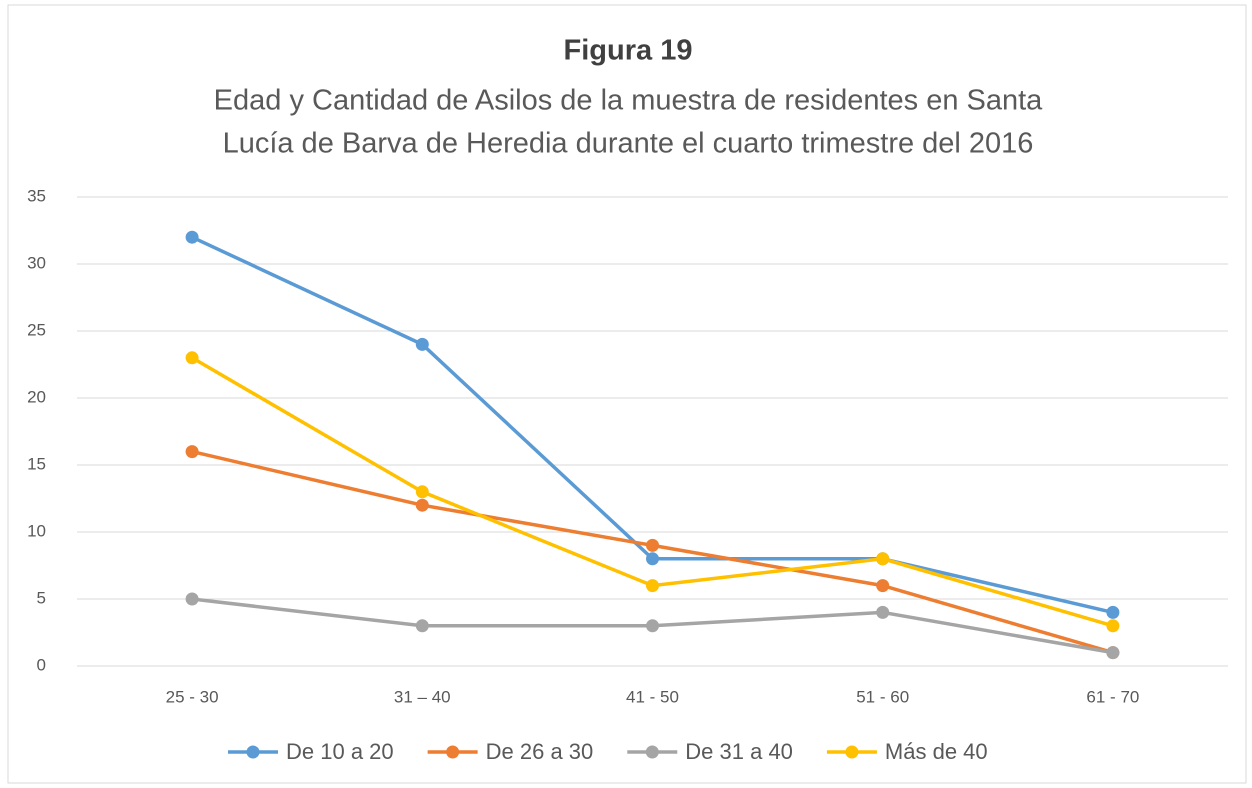  What do you see at coordinates (540, 751) in the screenshot?
I see `legend-label: De 26 a 30` at bounding box center [540, 751].